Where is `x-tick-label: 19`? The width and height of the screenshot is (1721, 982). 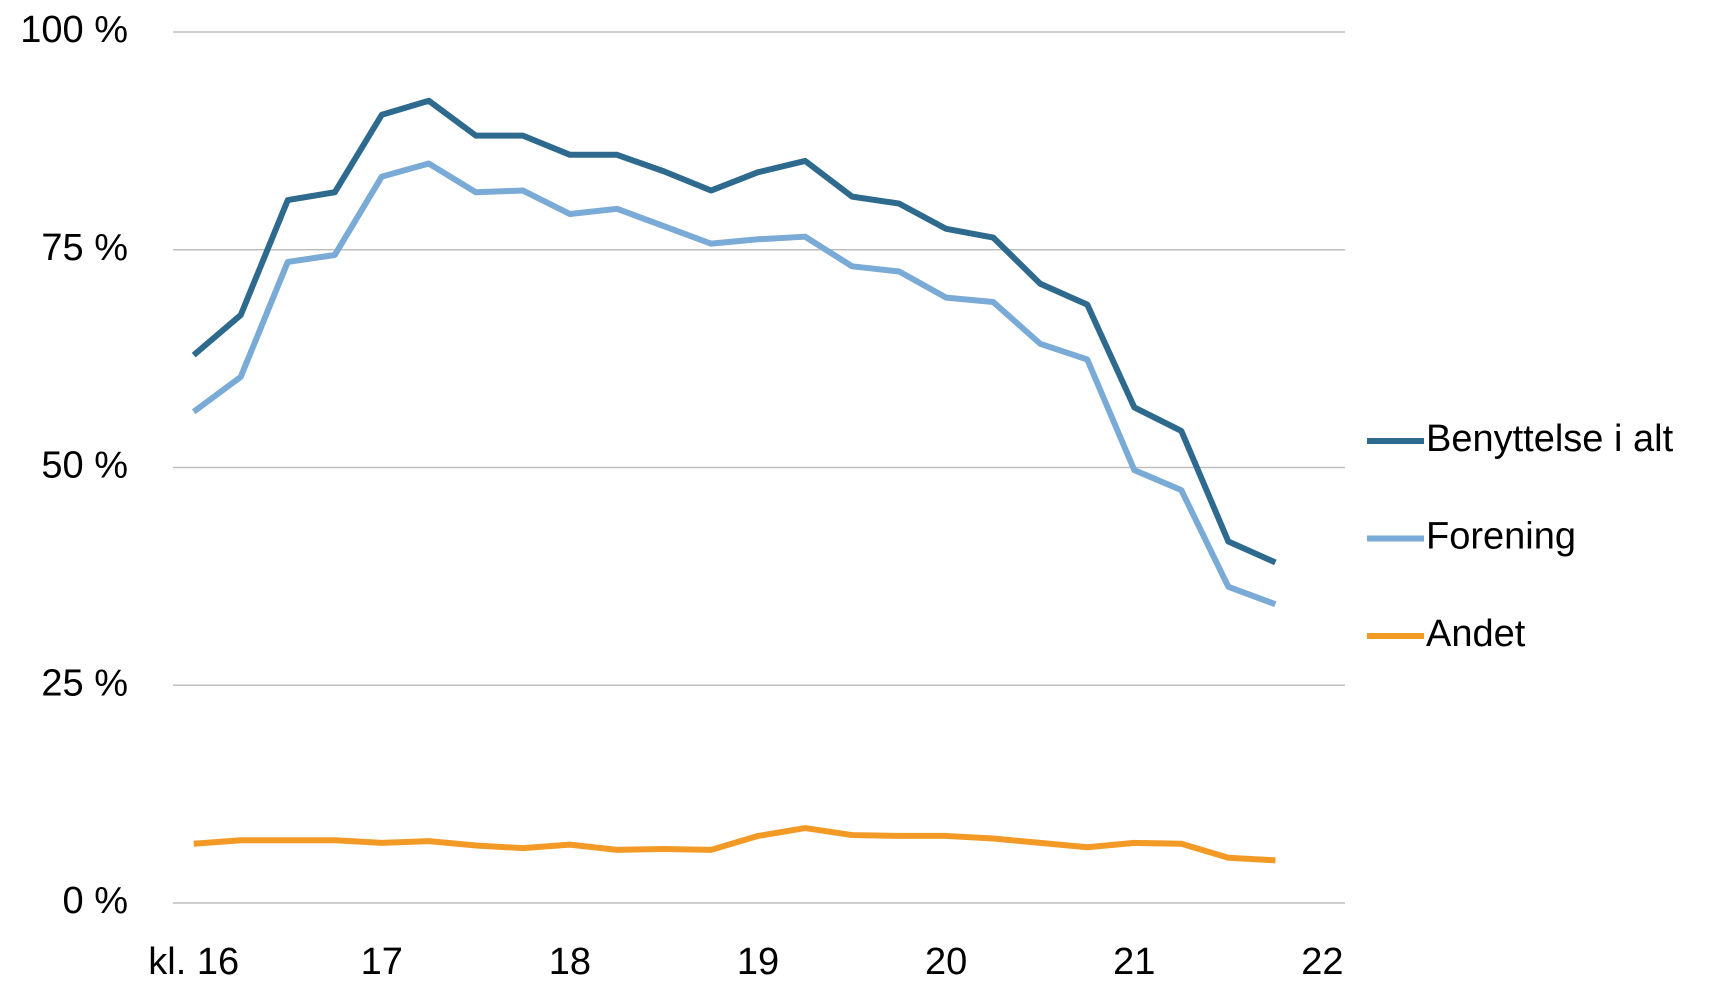 x-tick-label: 19 is located at coordinates (758, 961).